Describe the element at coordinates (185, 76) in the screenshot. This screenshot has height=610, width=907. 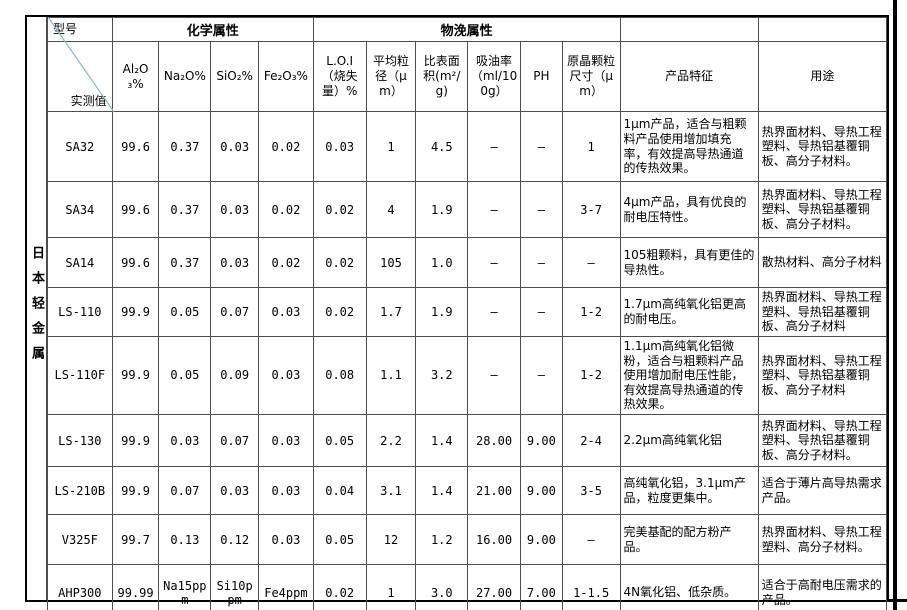
I see `header-col-na2o: Na₂O%` at that location.